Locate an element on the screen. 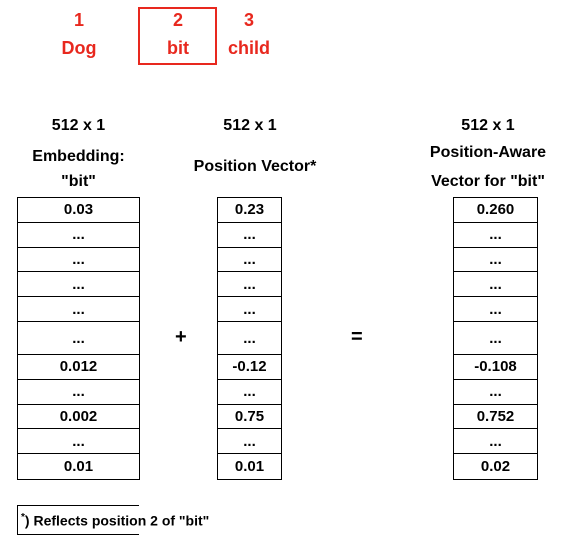 The height and width of the screenshot is (545, 577). embedding-title-line1: Embedding: is located at coordinates (78, 156).